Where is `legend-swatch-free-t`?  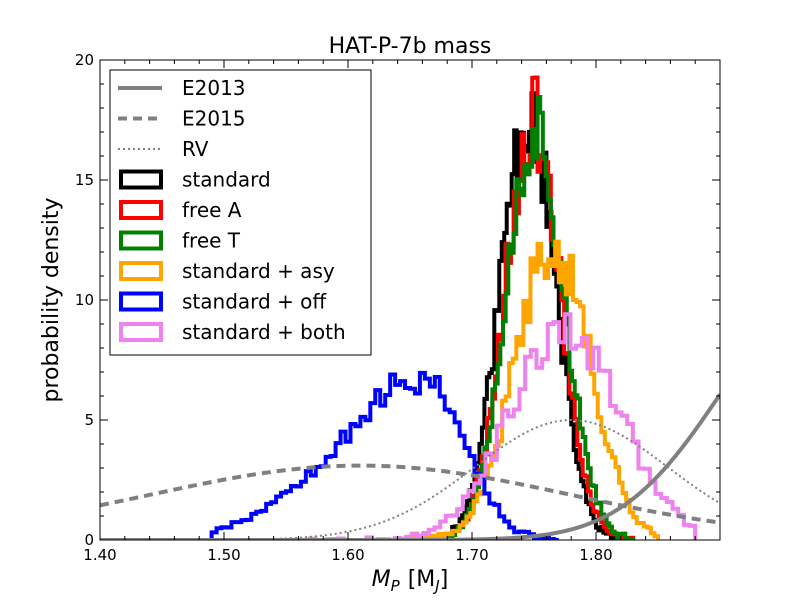 legend-swatch-free-t is located at coordinates (141, 240).